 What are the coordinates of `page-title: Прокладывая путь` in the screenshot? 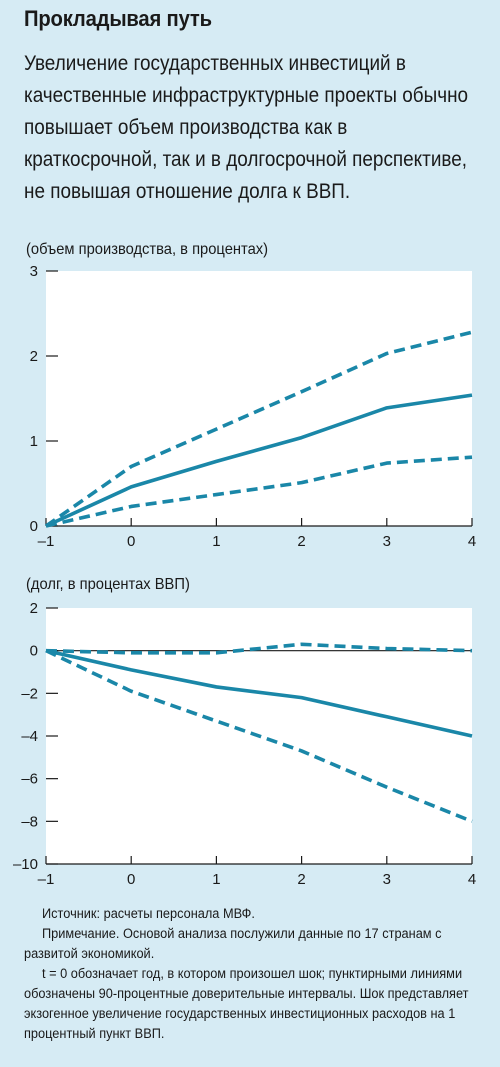 It's located at (118, 18).